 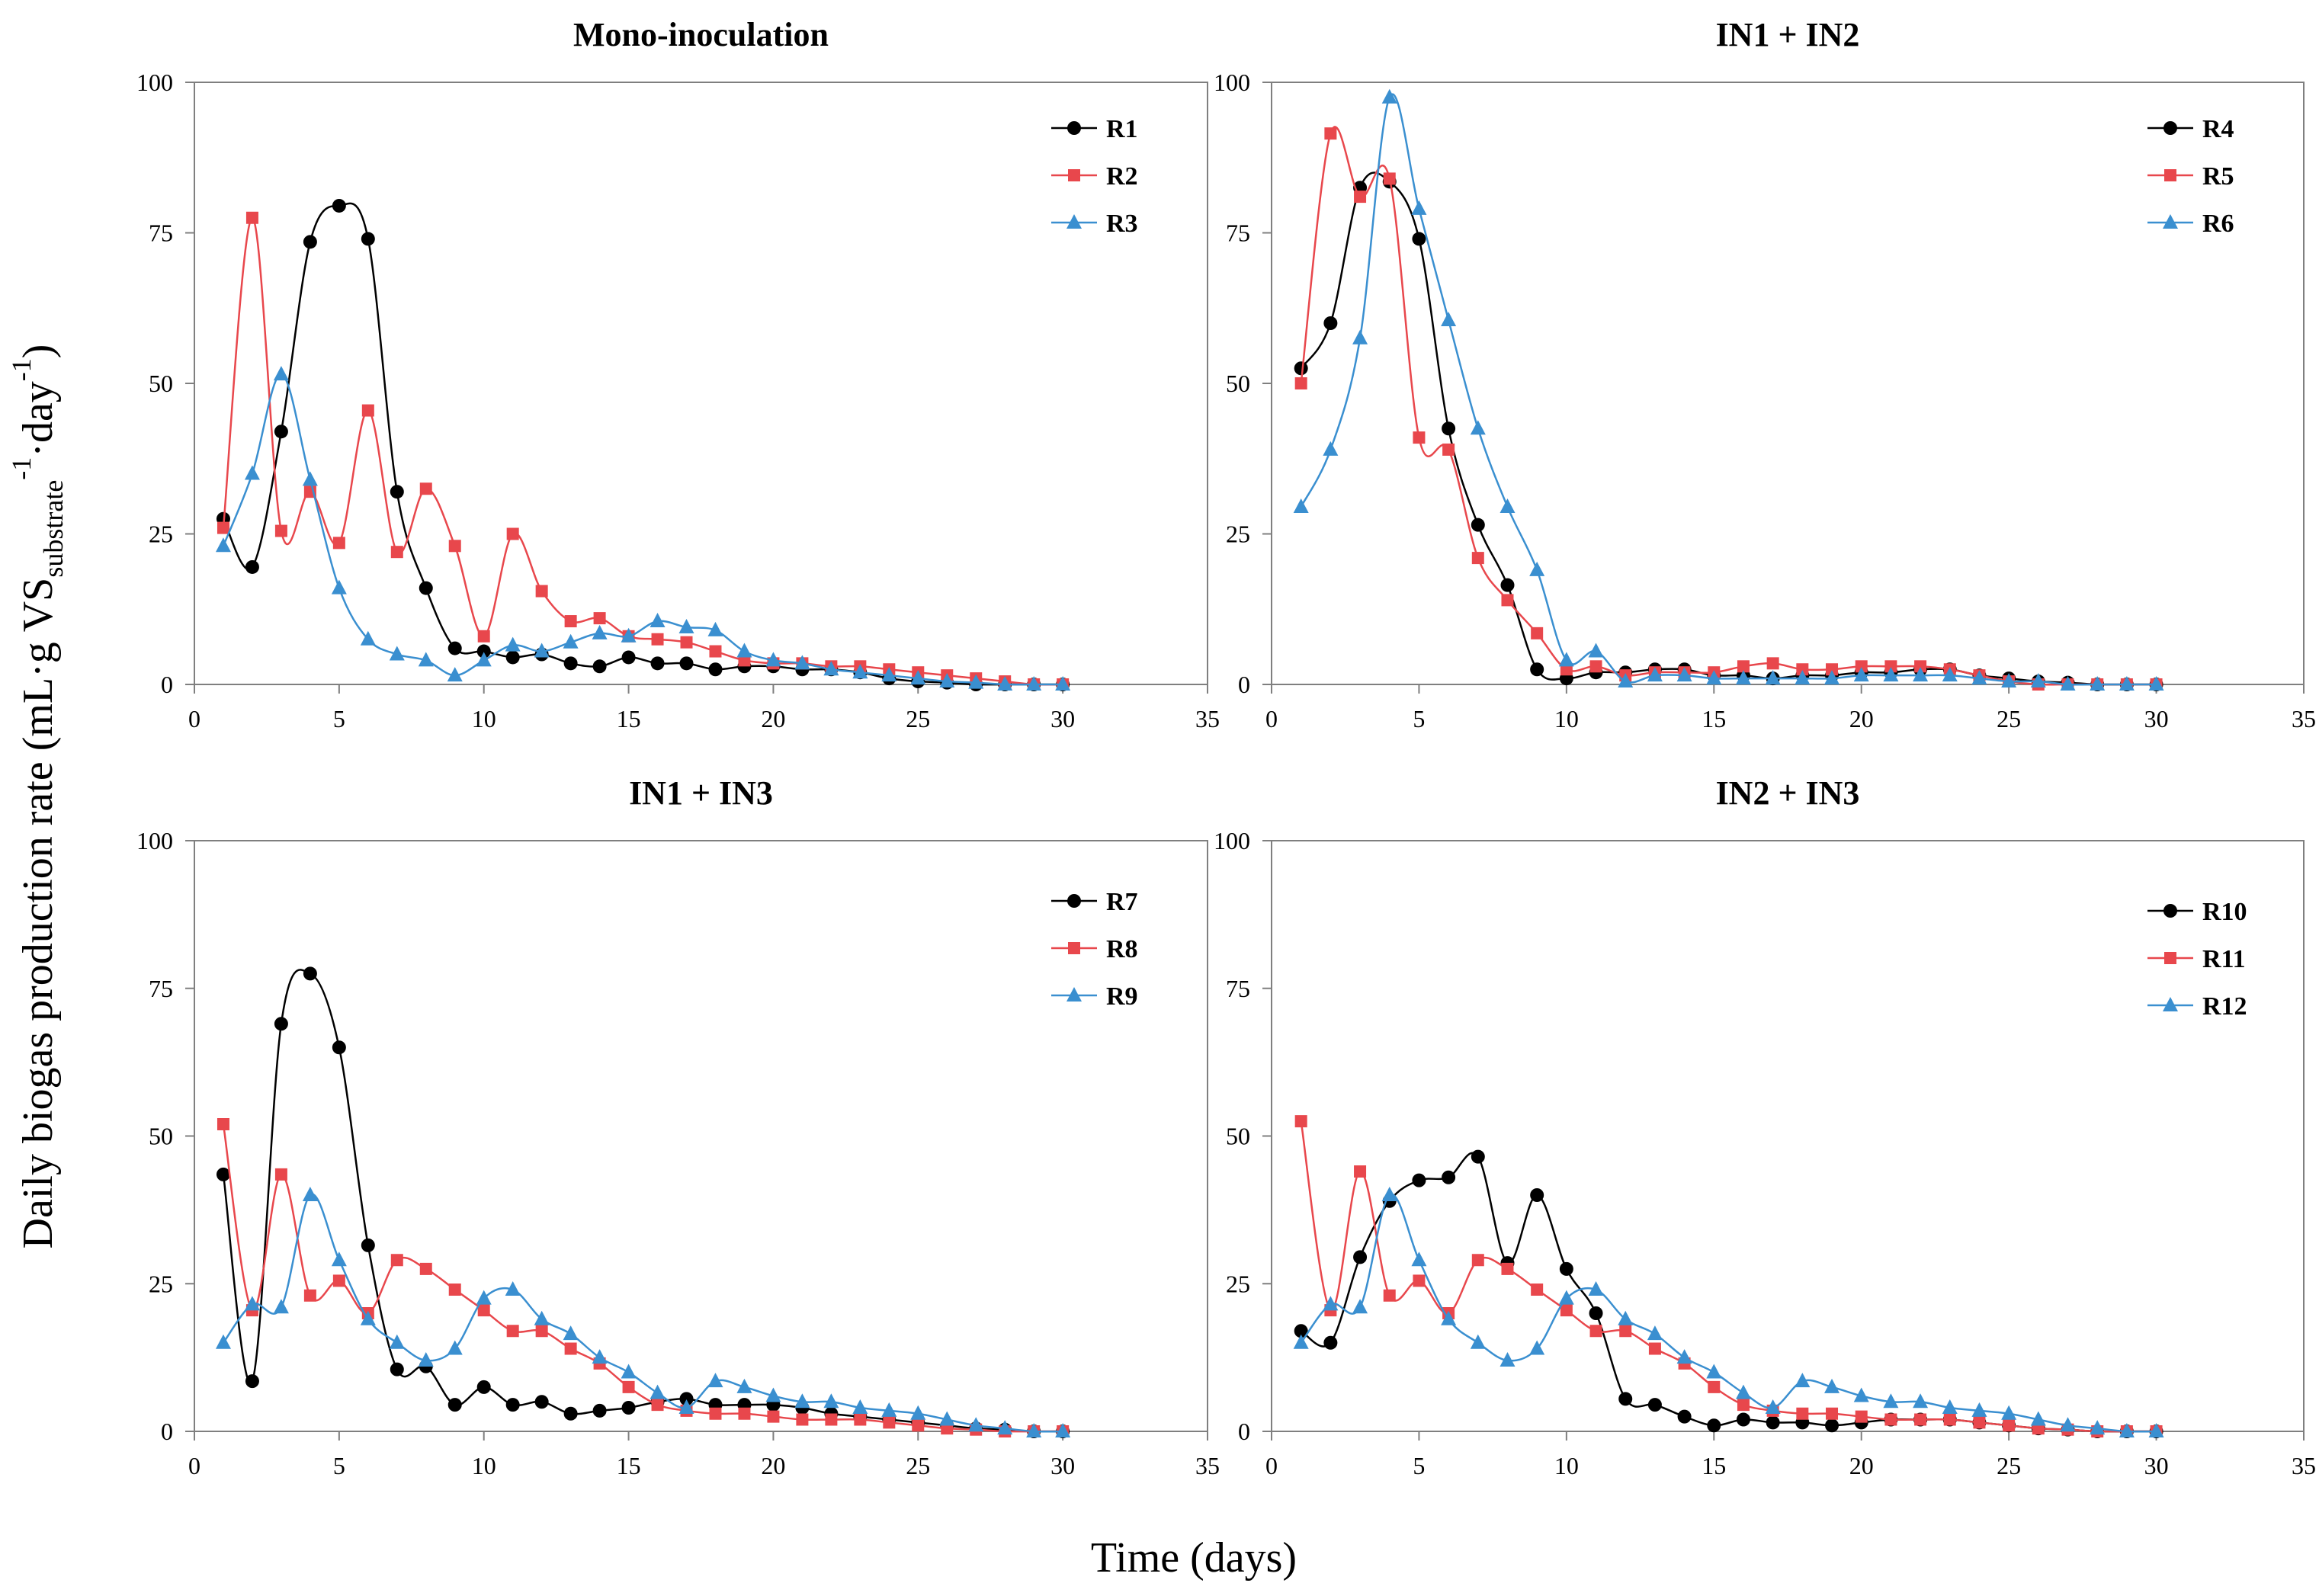 What do you see at coordinates (53, 529) in the screenshot?
I see `y-axis-title-sub: substrate` at bounding box center [53, 529].